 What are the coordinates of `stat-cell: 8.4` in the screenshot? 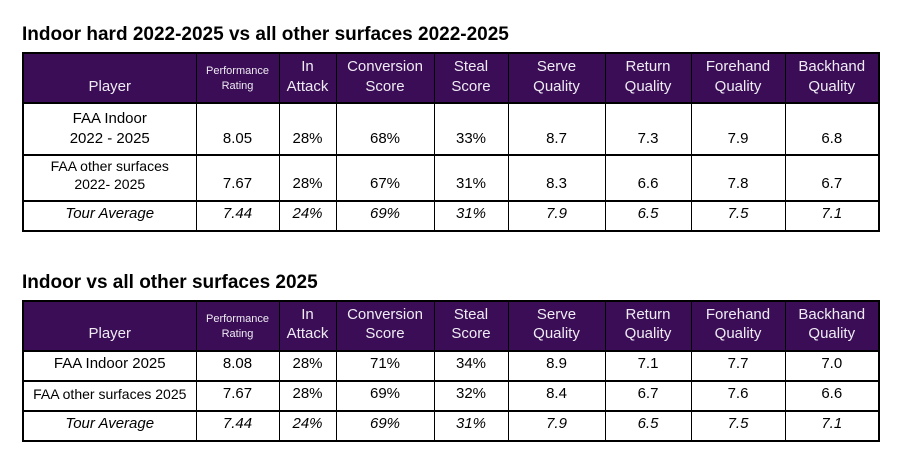 It's located at (556, 395).